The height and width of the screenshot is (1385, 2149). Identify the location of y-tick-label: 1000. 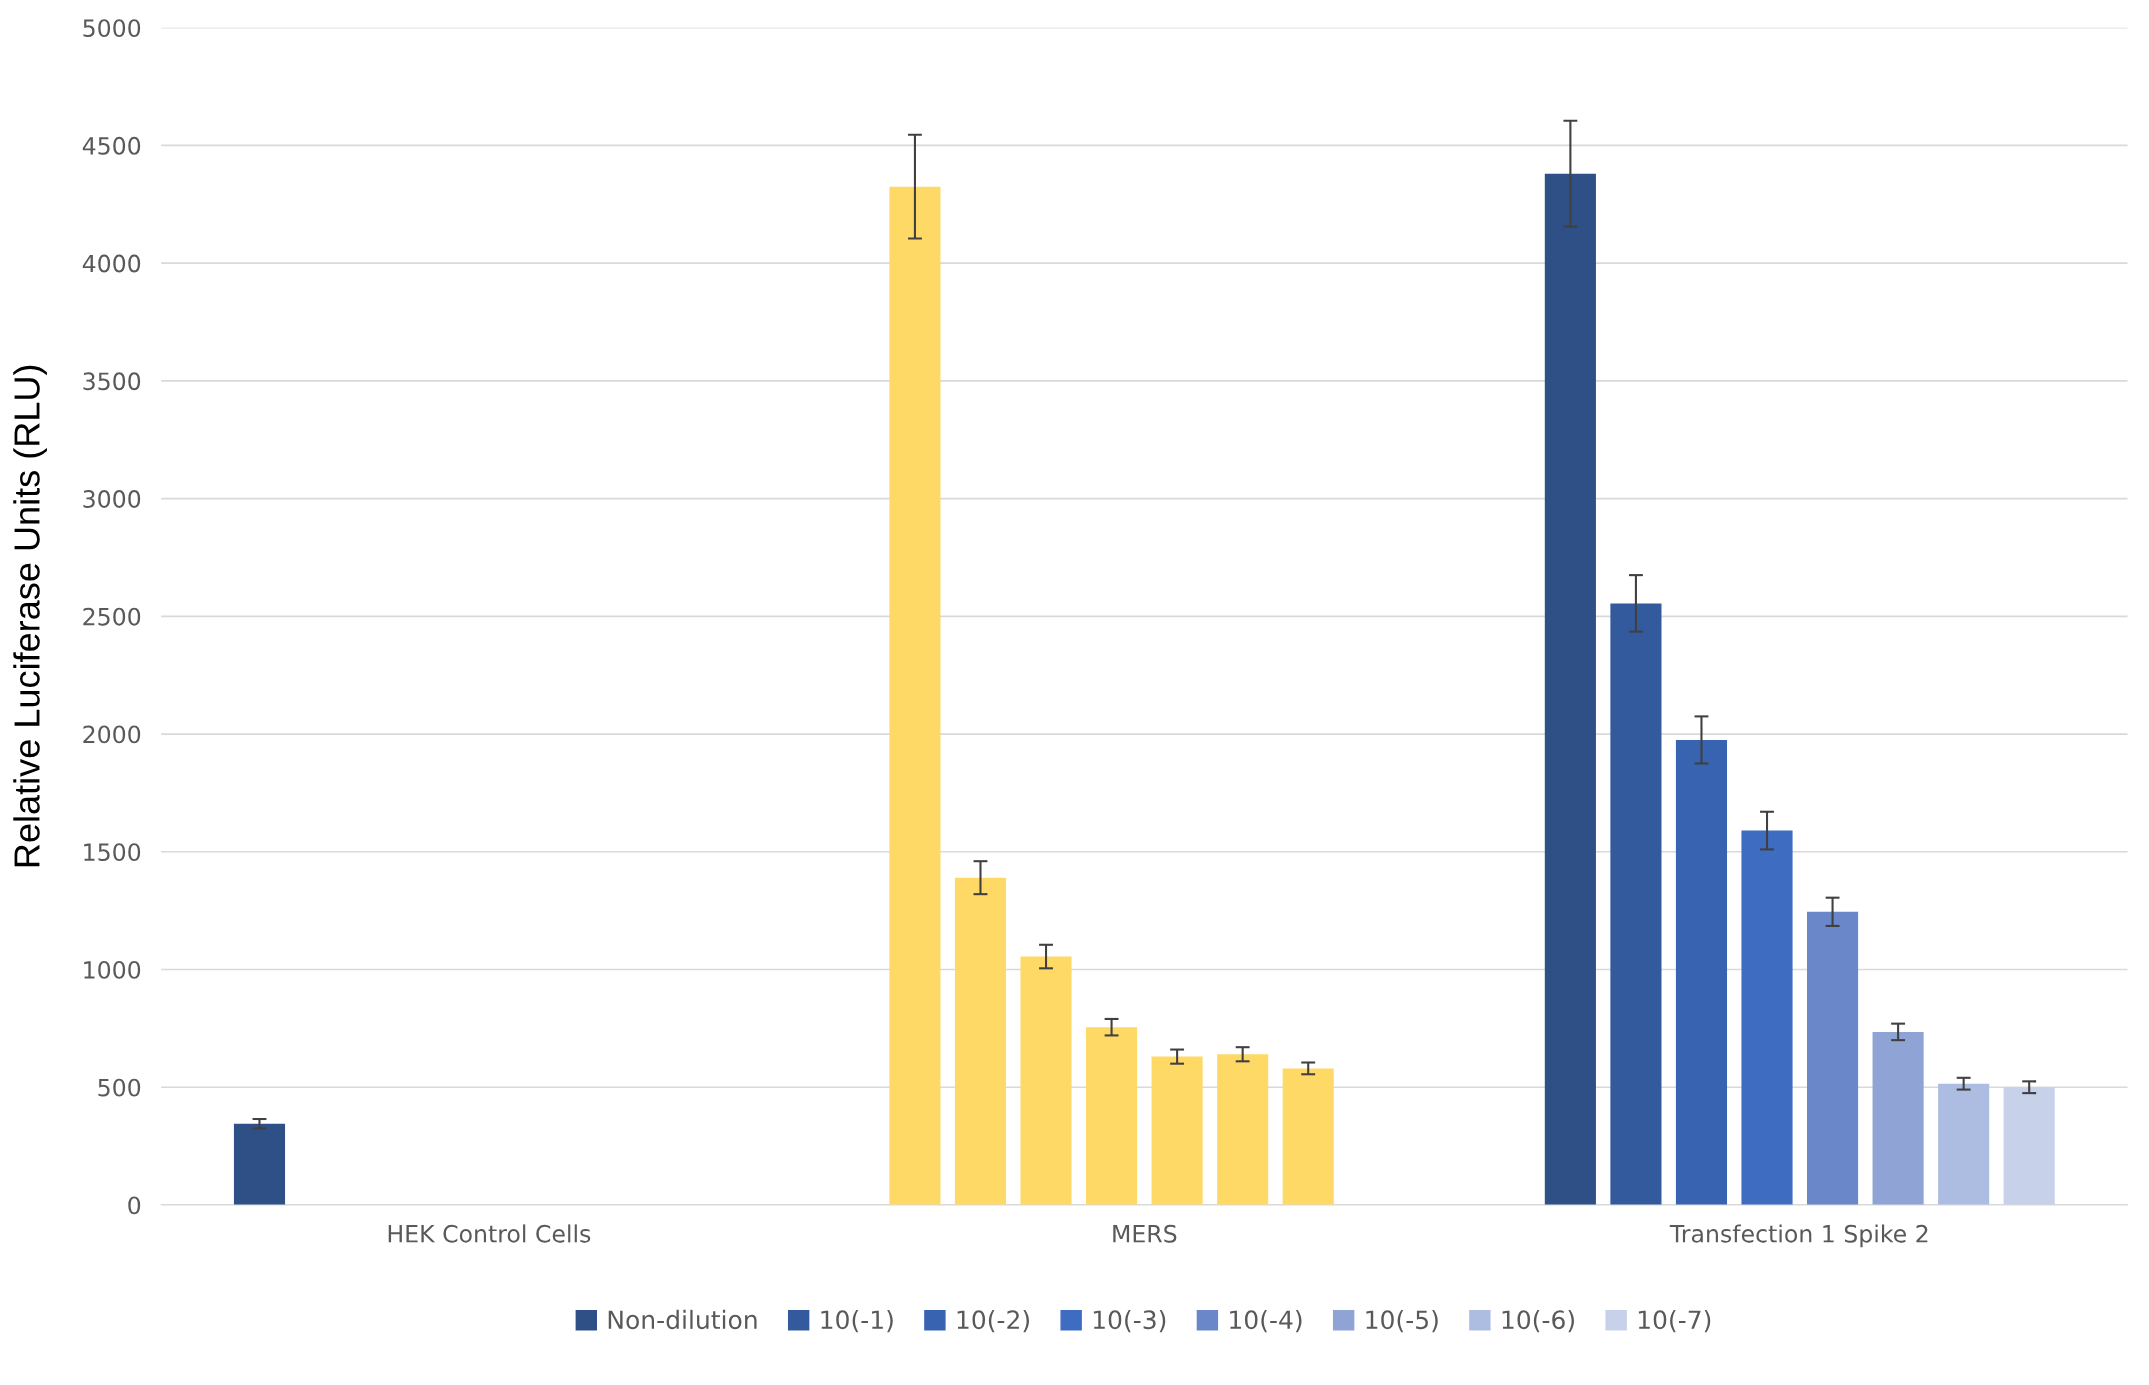
(112, 969).